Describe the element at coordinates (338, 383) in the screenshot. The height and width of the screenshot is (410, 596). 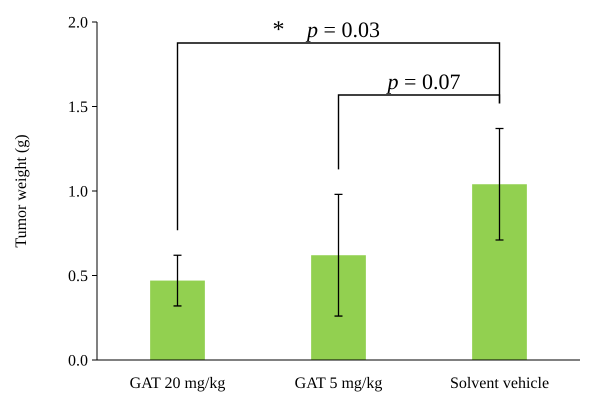
I see `x-tick-label: GAT 5 mg/kg` at that location.